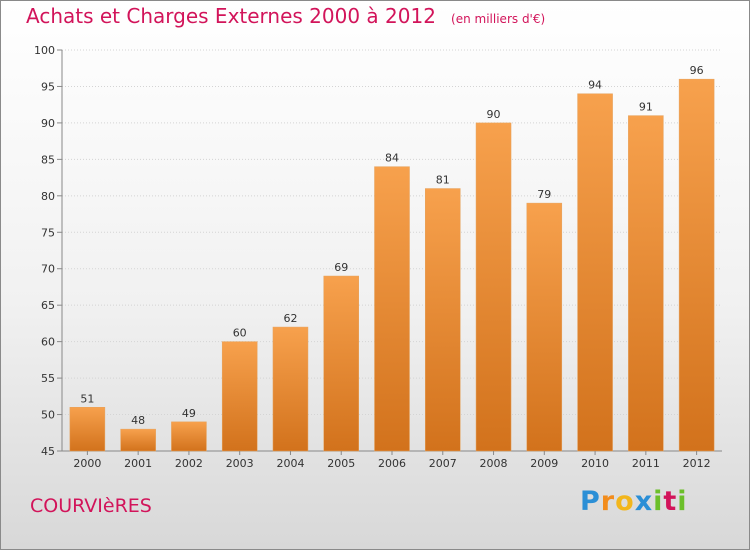 Image resolution: width=750 pixels, height=550 pixels. I want to click on x-tick-label: 2007, so click(443, 463).